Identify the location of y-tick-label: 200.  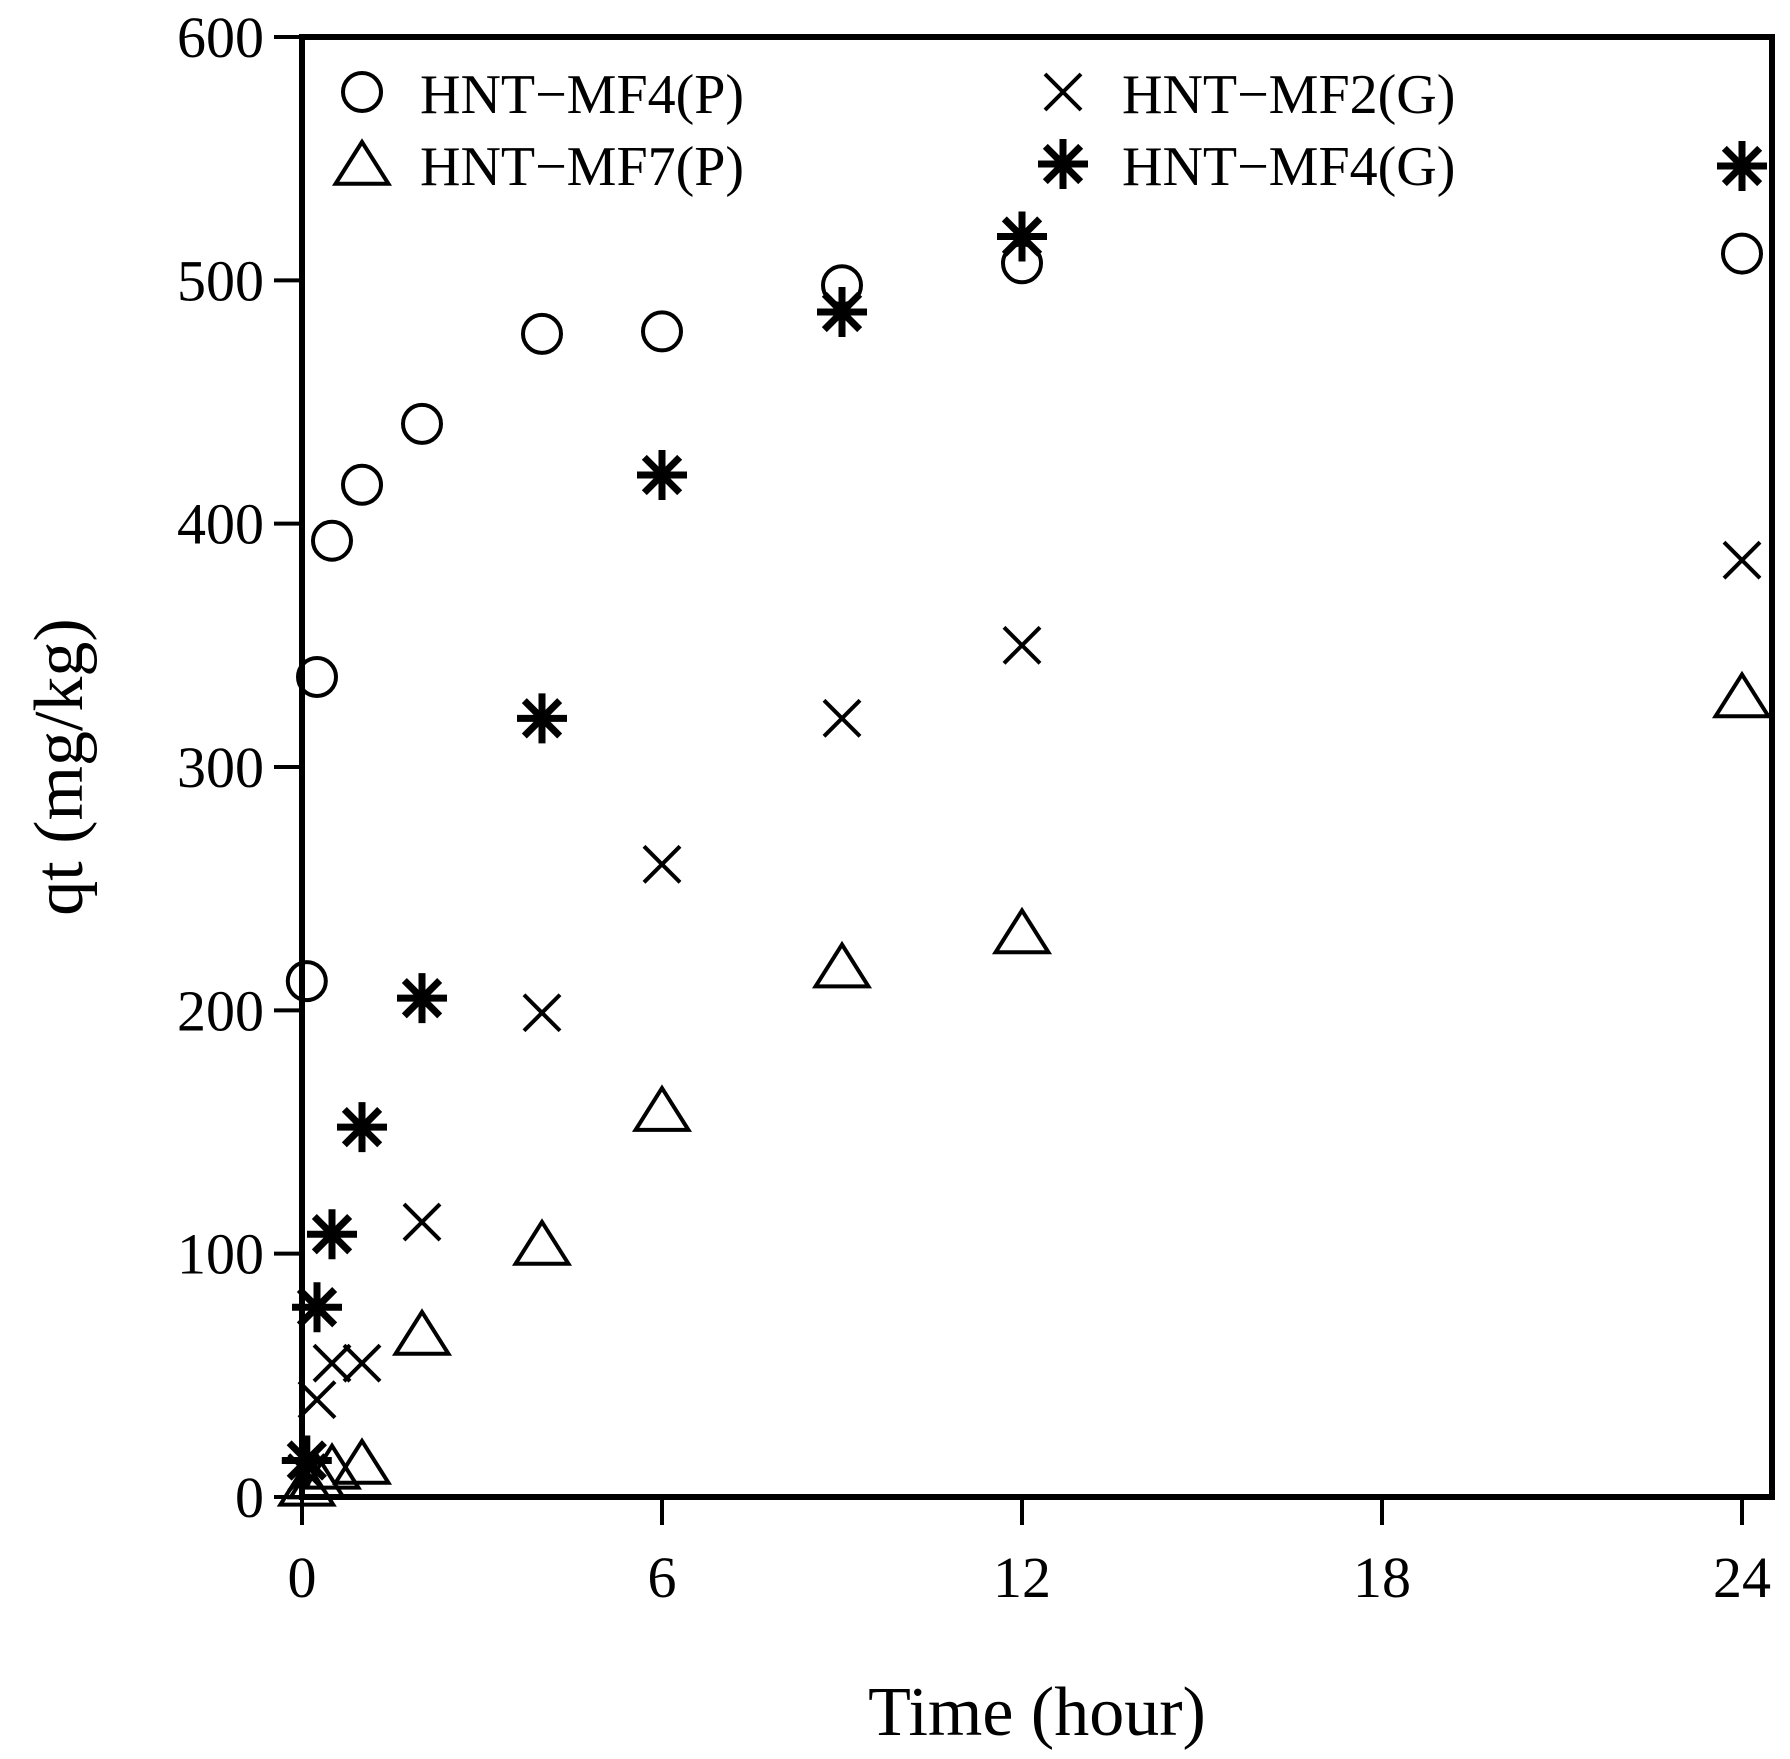
(220, 1010).